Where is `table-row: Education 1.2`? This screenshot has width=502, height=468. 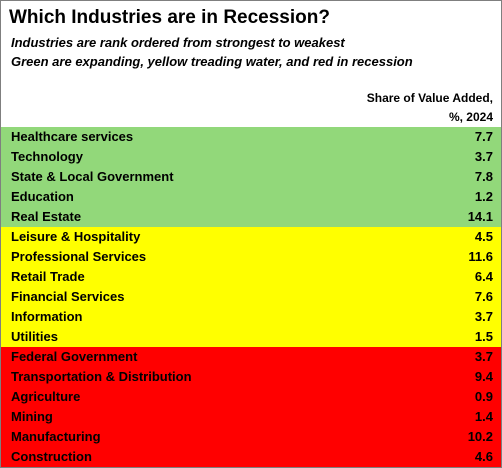
table-row: Education 1.2 is located at coordinates (251, 197).